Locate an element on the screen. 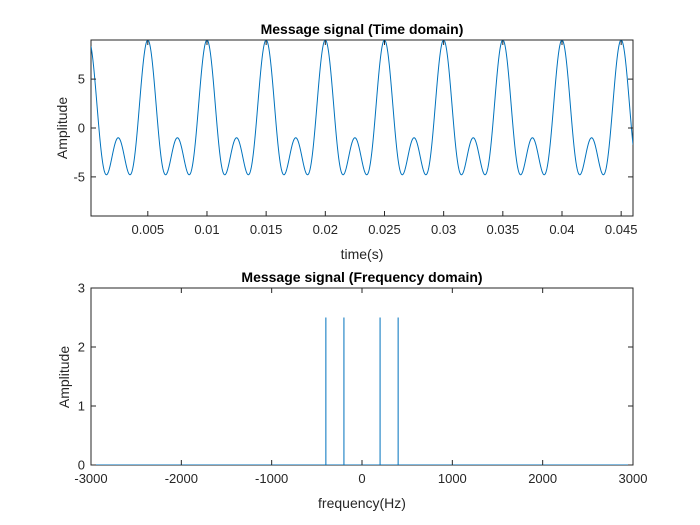  time-x-tick-label: 0.04 is located at coordinates (561, 229).